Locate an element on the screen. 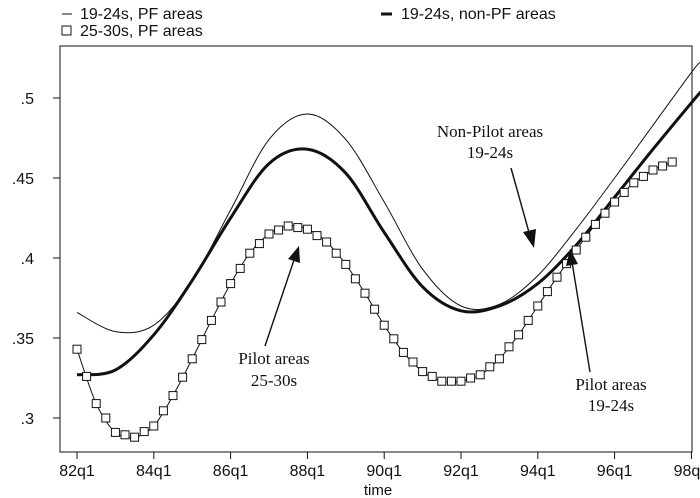 The image size is (700, 498). annotation-label: Non-Pilot areas is located at coordinates (490, 131).